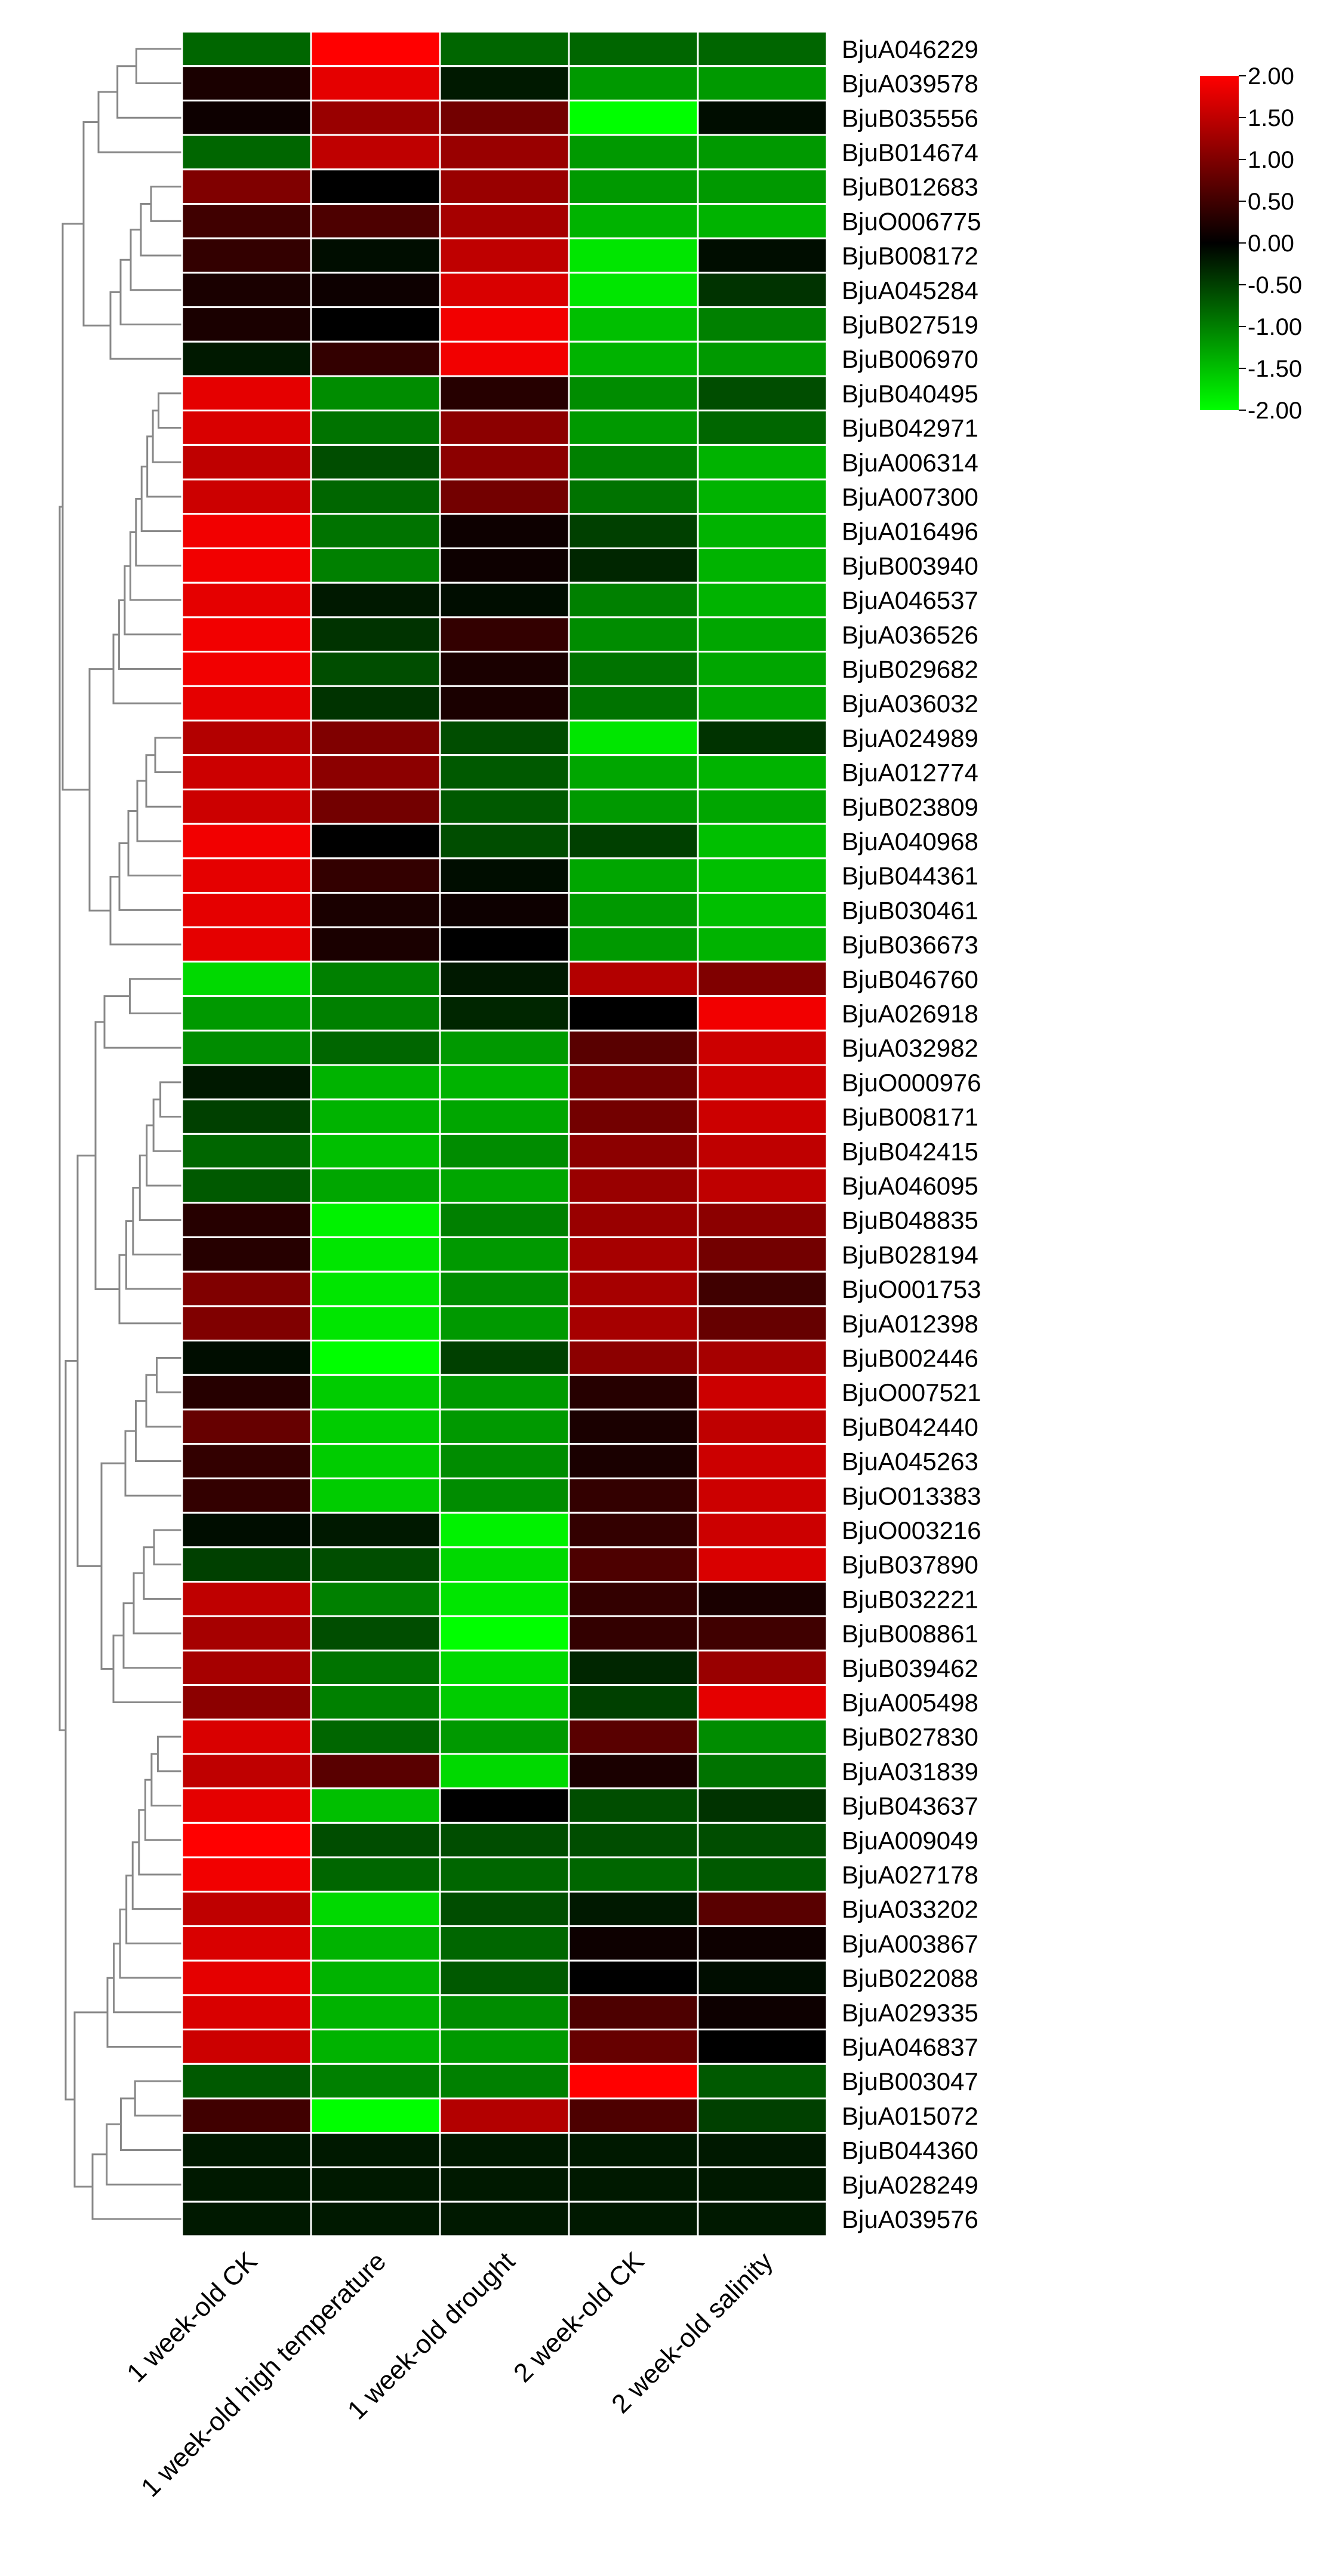  What do you see at coordinates (910, 1772) in the screenshot?
I see `row-label: BjuA031839` at bounding box center [910, 1772].